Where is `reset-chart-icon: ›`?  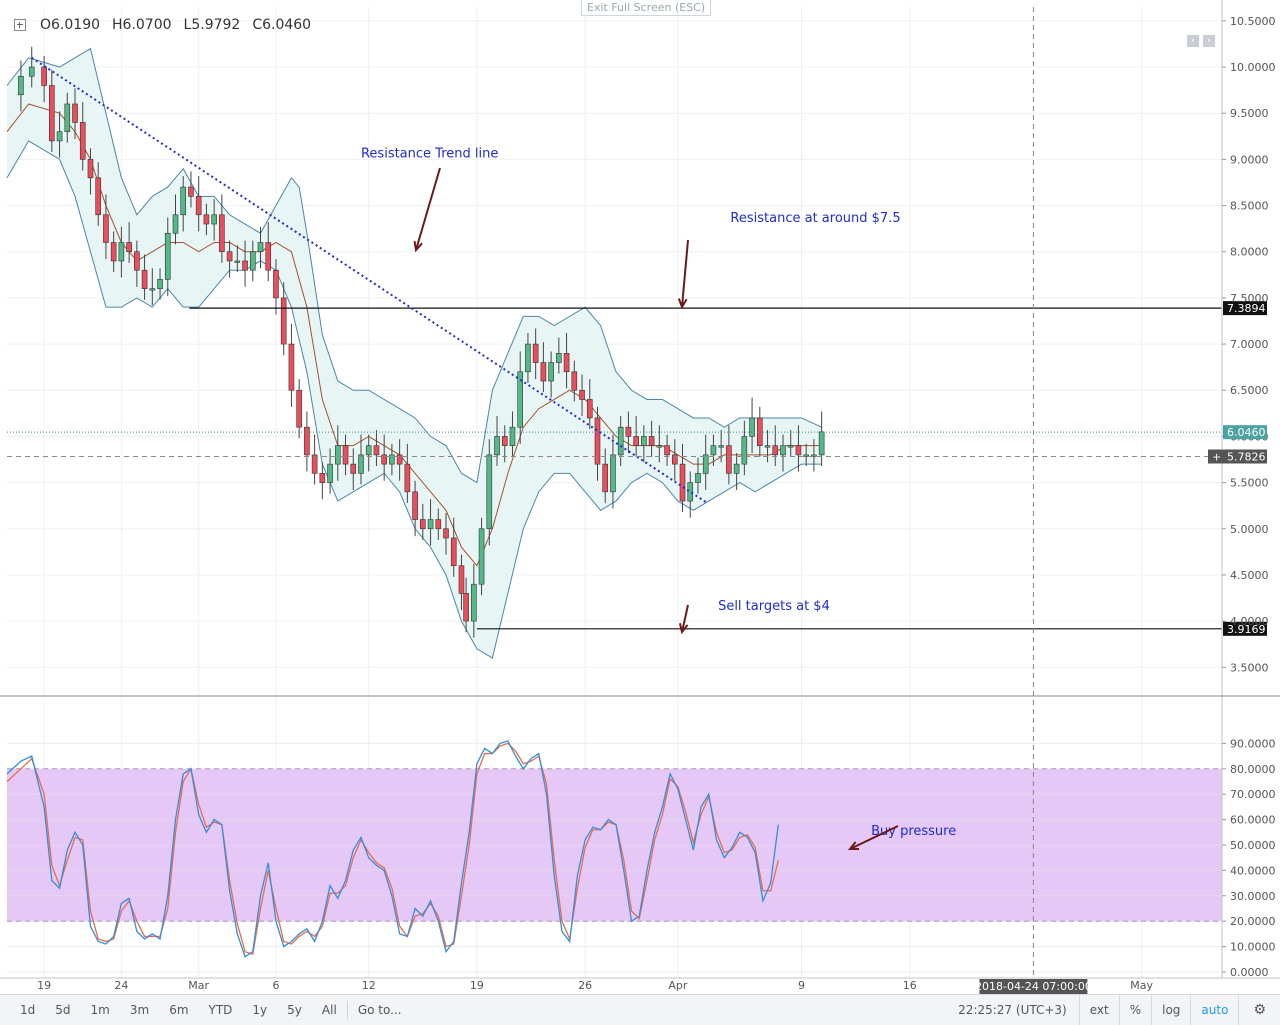 reset-chart-icon: › is located at coordinates (1209, 41).